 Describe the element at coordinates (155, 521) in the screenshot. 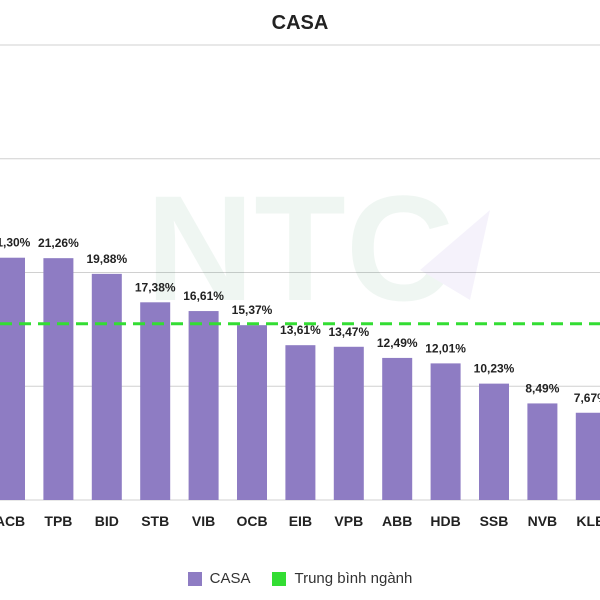

I see `x-tick-stb: STB` at that location.